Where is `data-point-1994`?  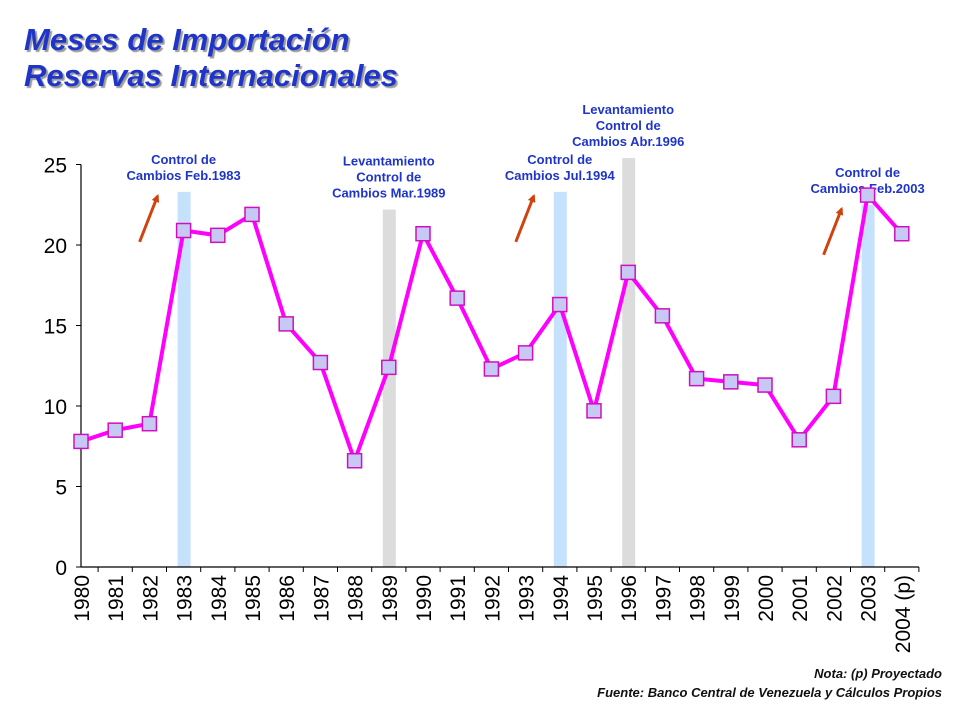
data-point-1994 is located at coordinates (560, 304).